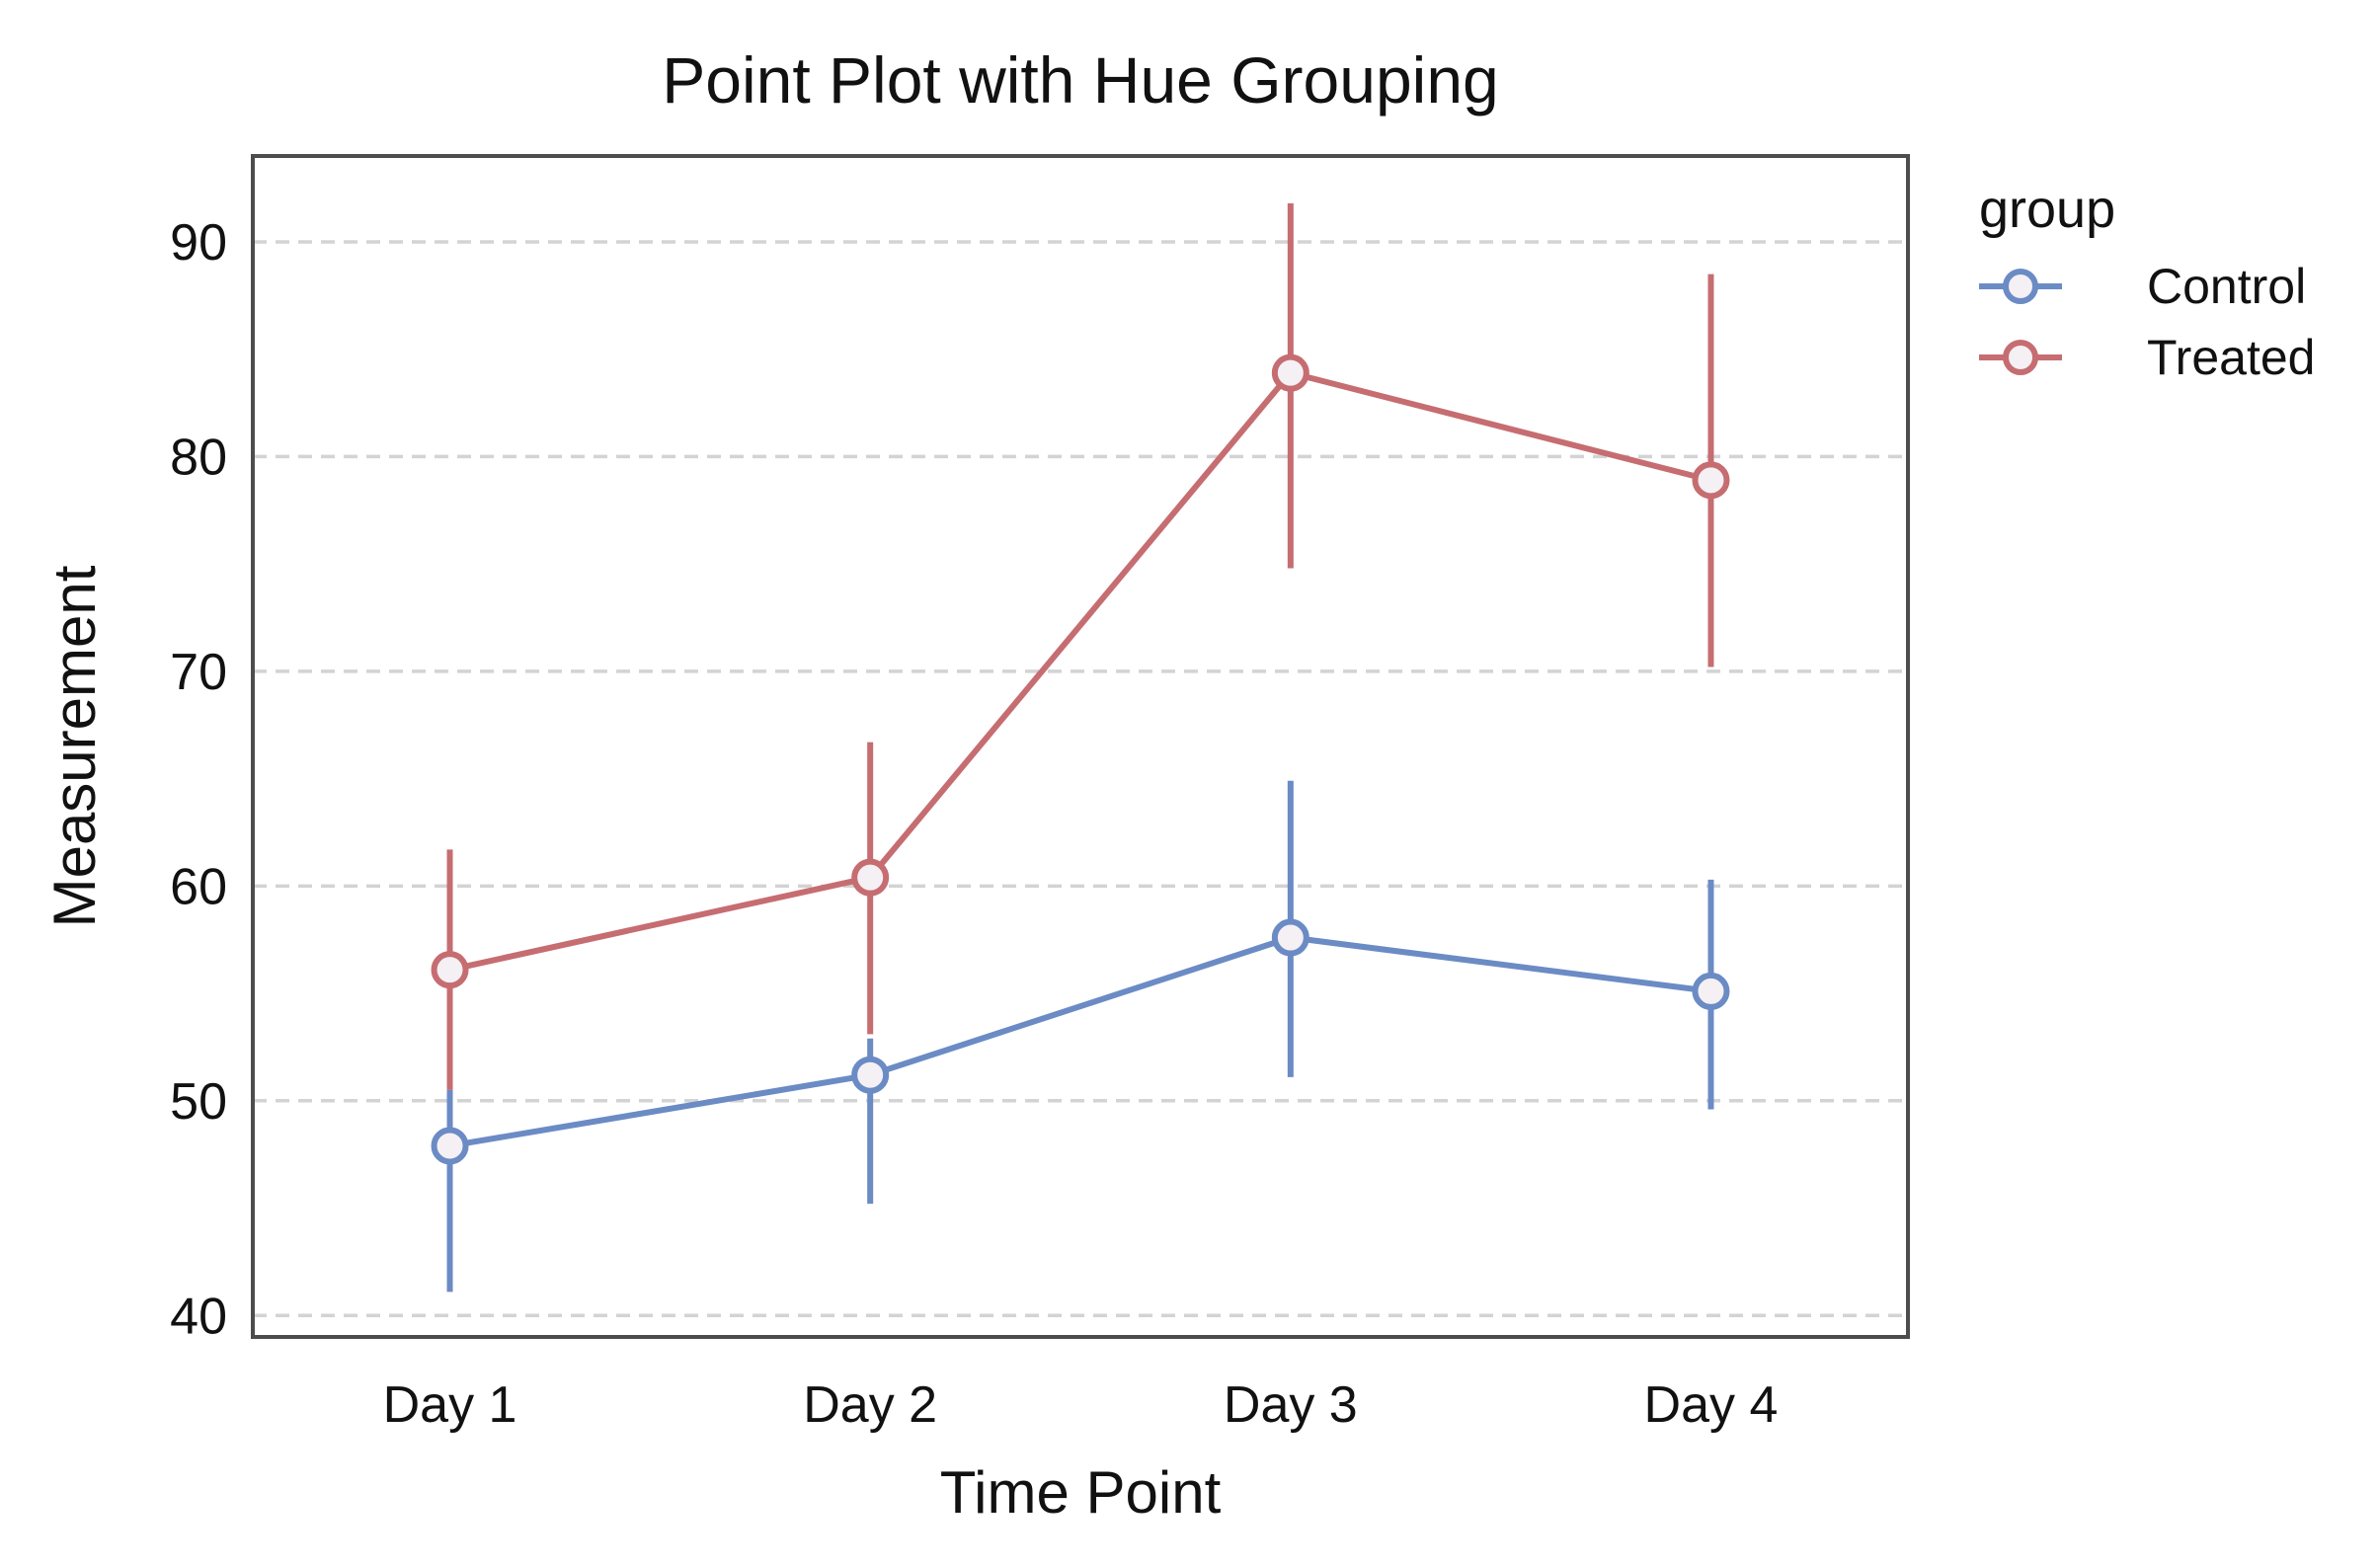 The width and height of the screenshot is (2379, 1568). Describe the element at coordinates (1291, 1405) in the screenshot. I see `x-tick-label: Day 3` at that location.